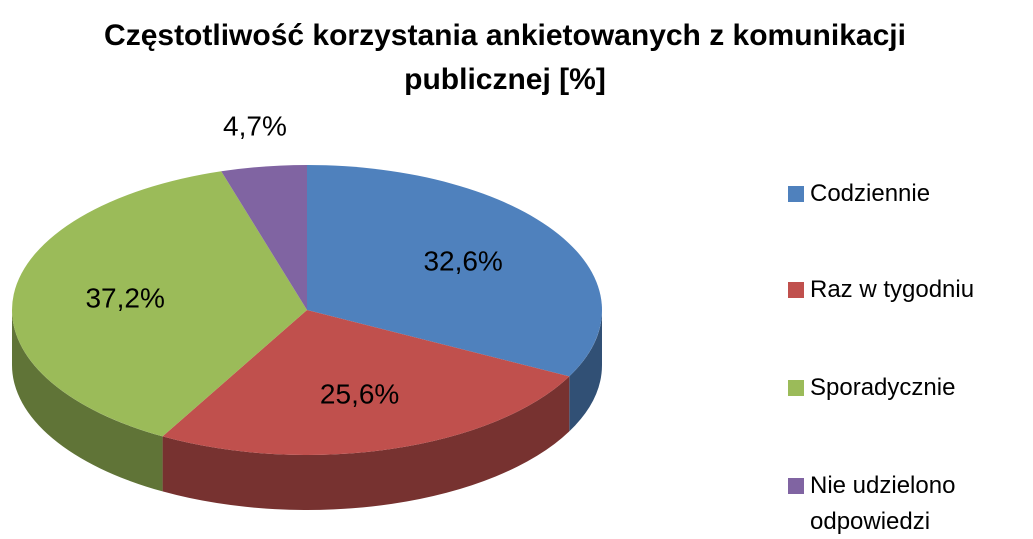 This screenshot has width=1033, height=539. Describe the element at coordinates (255, 125) in the screenshot. I see `data-label: 4,7%` at that location.